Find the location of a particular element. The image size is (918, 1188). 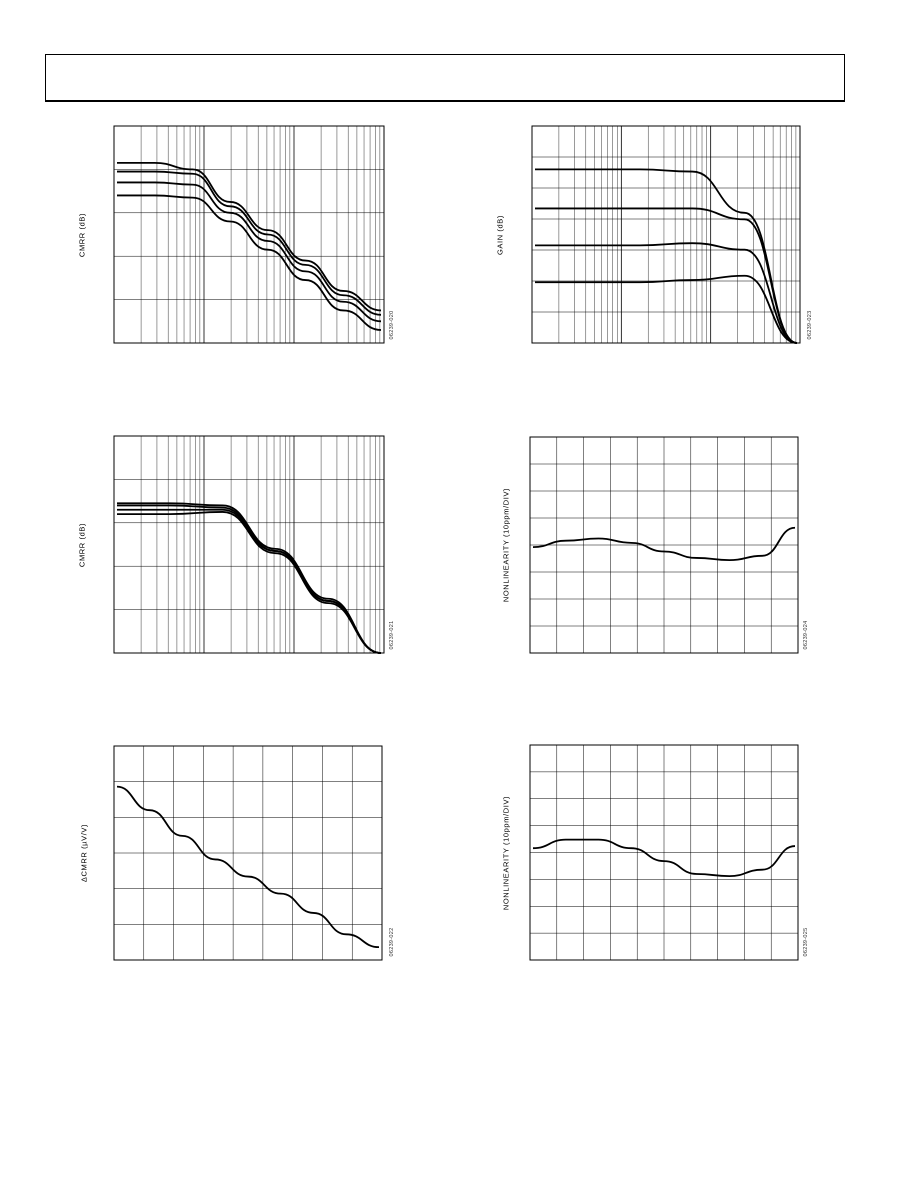

chart-1-svg is located at coordinates (249, 234).